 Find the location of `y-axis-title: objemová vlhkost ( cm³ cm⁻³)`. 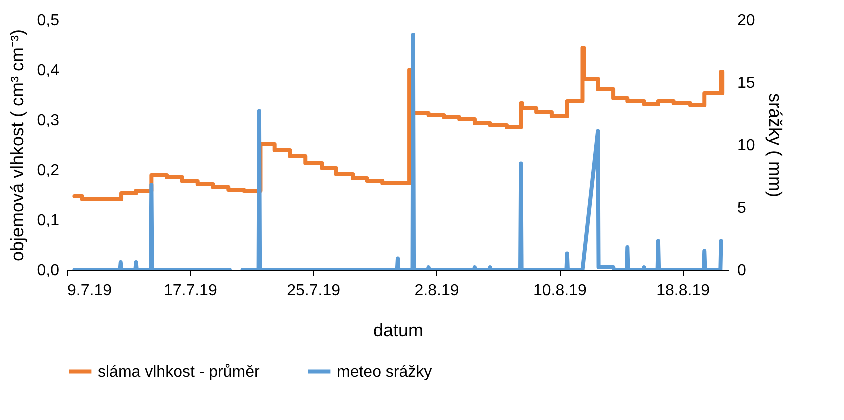

y-axis-title: objemová vlhkost ( cm³ cm⁻³) is located at coordinates (17, 145).